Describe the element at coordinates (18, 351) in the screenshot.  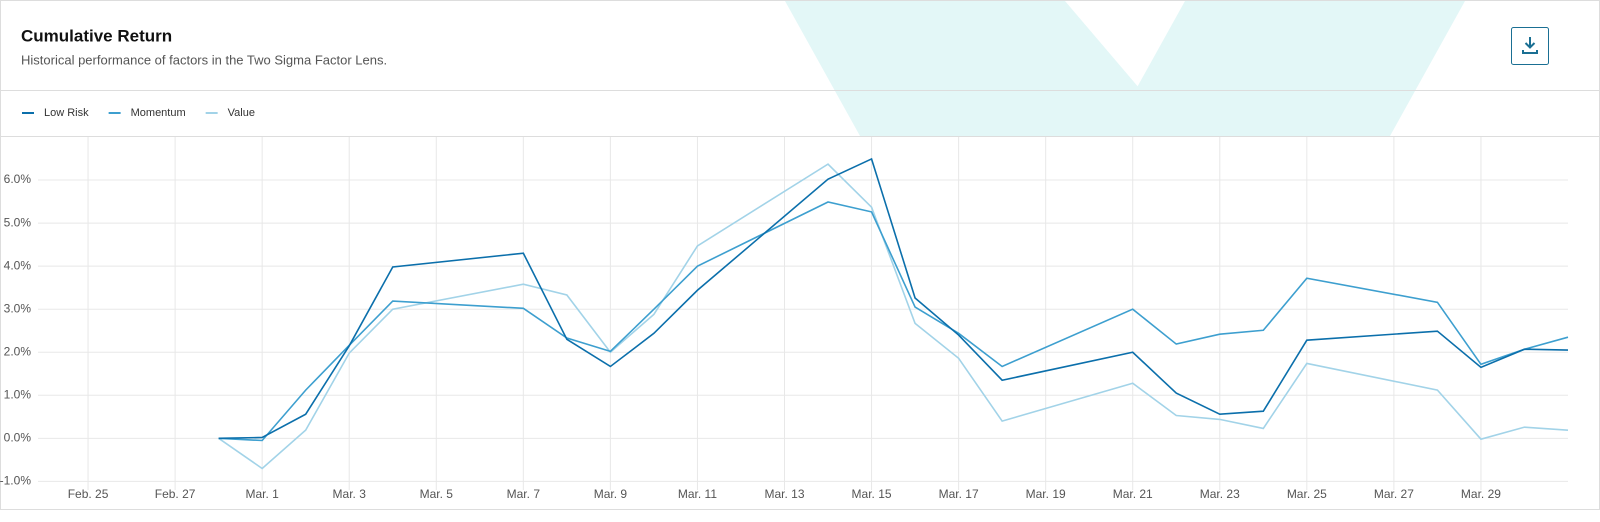
I see `y-tick-label: 2.0%` at that location.